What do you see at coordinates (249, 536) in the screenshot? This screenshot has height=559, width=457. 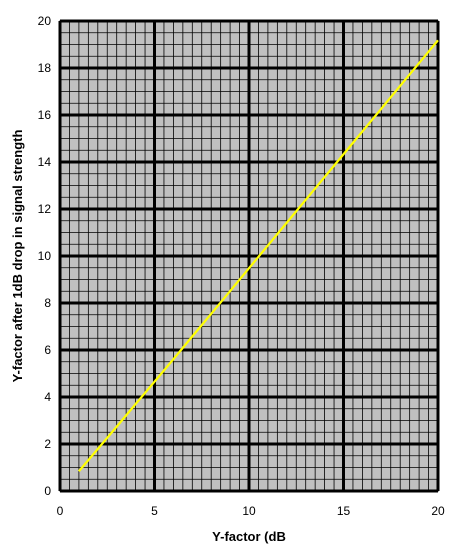 I see `x-axis-title: Y-factor (dB` at bounding box center [249, 536].